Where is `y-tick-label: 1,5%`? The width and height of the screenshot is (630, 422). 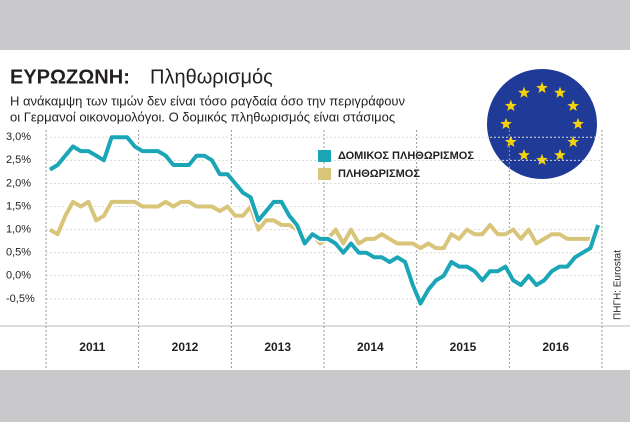
y-tick-label: 1,5% is located at coordinates (18, 206).